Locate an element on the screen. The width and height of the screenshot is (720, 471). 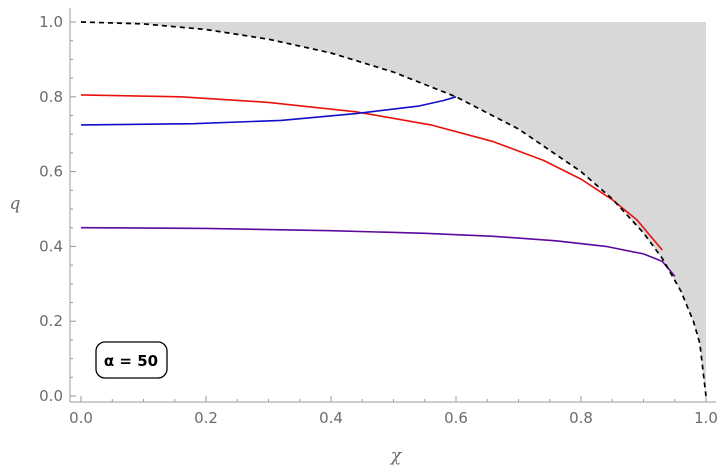
y-axis-label: q is located at coordinates (15, 204).